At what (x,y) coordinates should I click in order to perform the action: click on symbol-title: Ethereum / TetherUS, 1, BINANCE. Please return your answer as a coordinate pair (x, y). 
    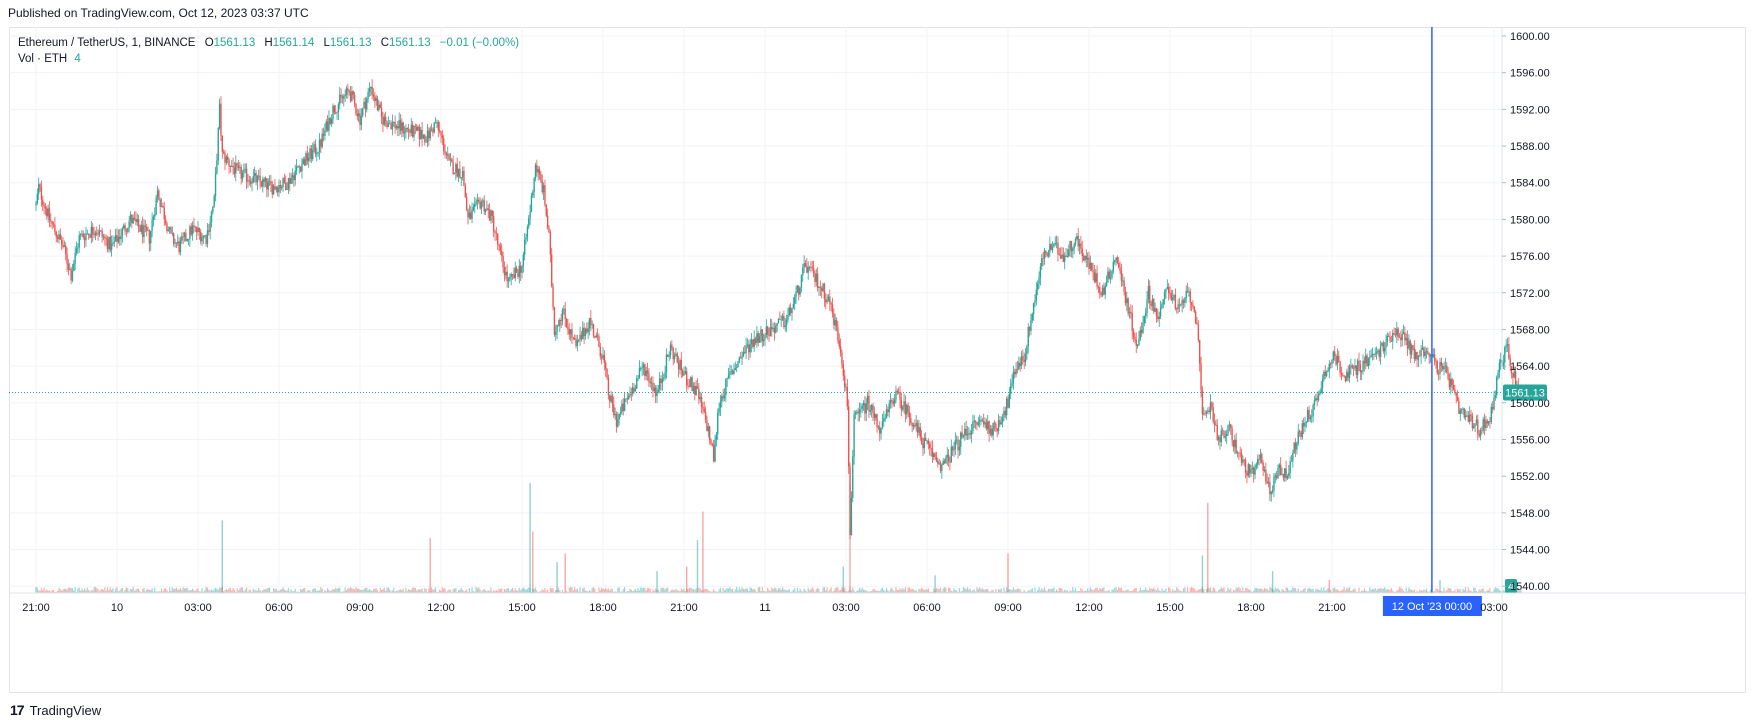
    Looking at the image, I should click on (107, 43).